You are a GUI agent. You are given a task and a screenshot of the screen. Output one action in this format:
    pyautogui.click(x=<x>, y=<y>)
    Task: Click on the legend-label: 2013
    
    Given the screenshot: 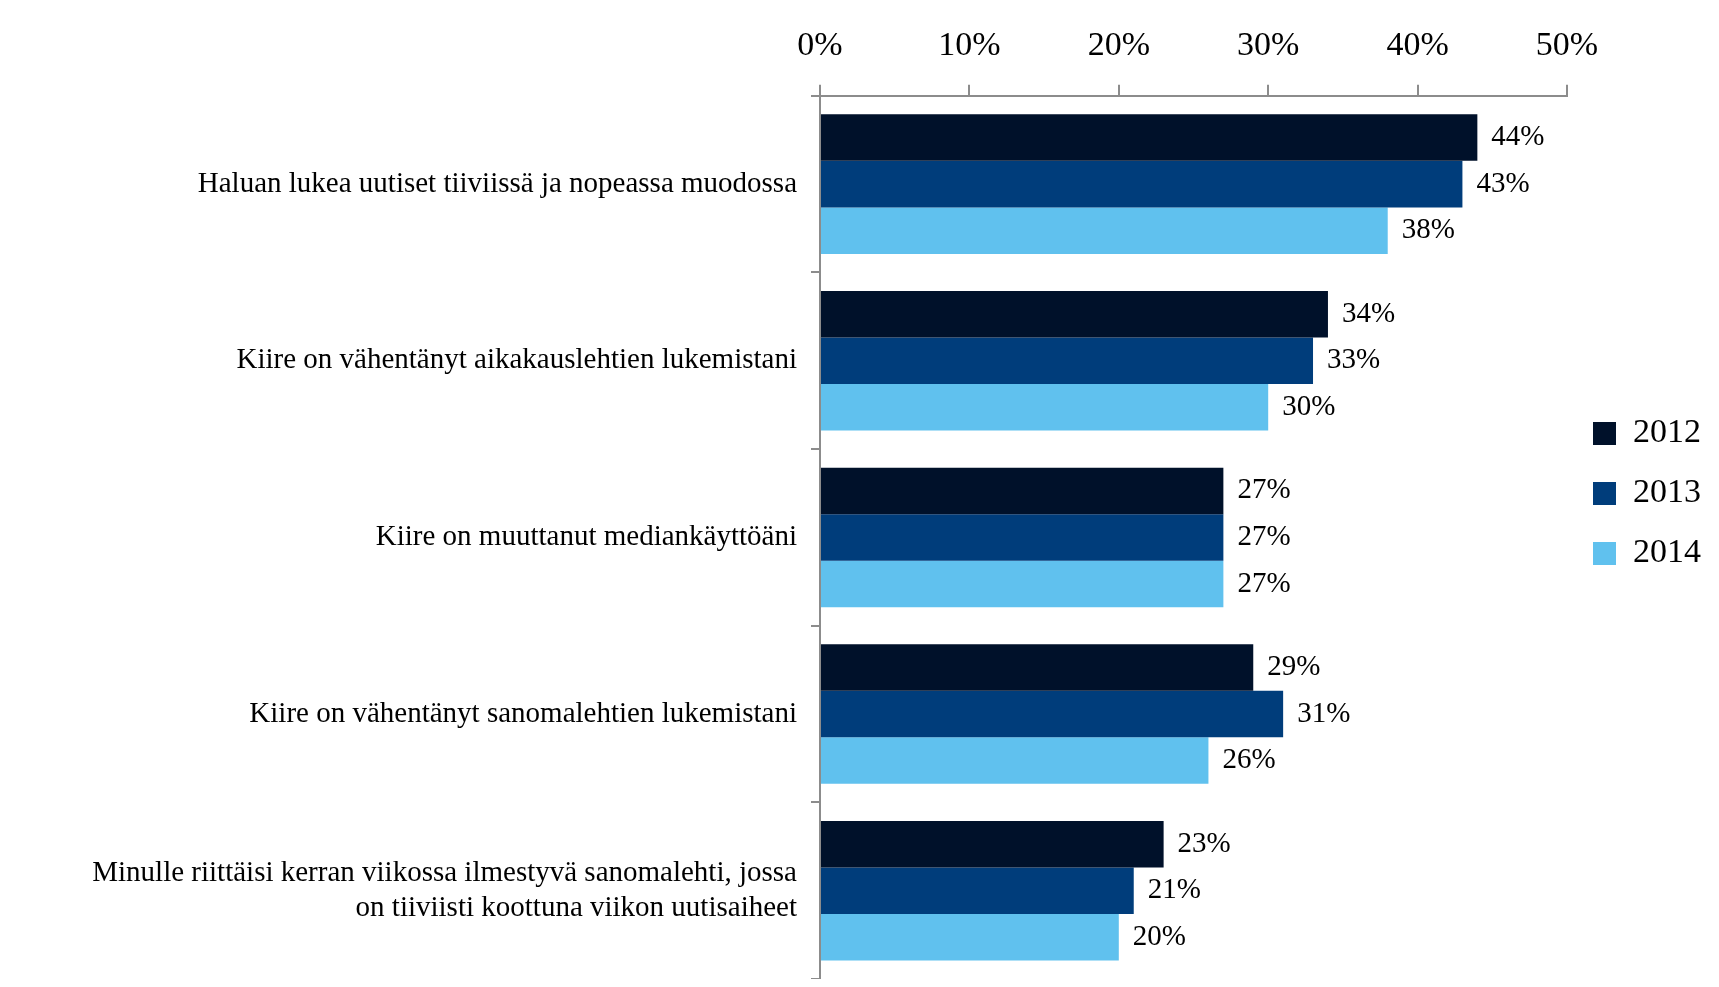 What is the action you would take?
    pyautogui.click(x=1667, y=491)
    